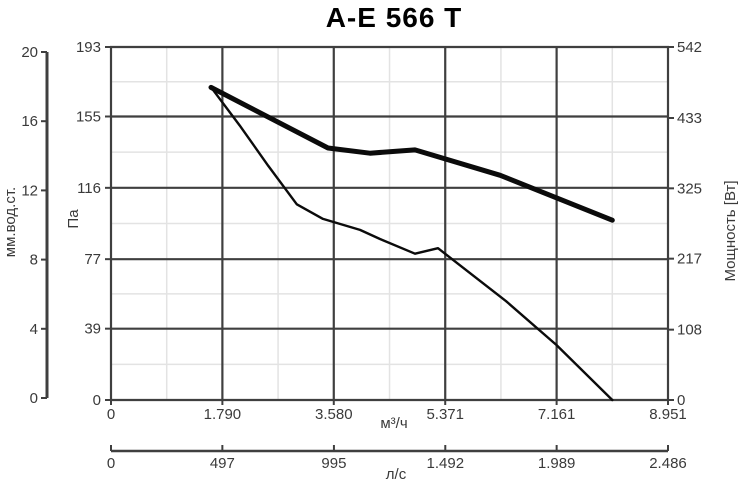  What do you see at coordinates (668, 463) in the screenshot?
I see `ls-tick-label: 2.486` at bounding box center [668, 463].